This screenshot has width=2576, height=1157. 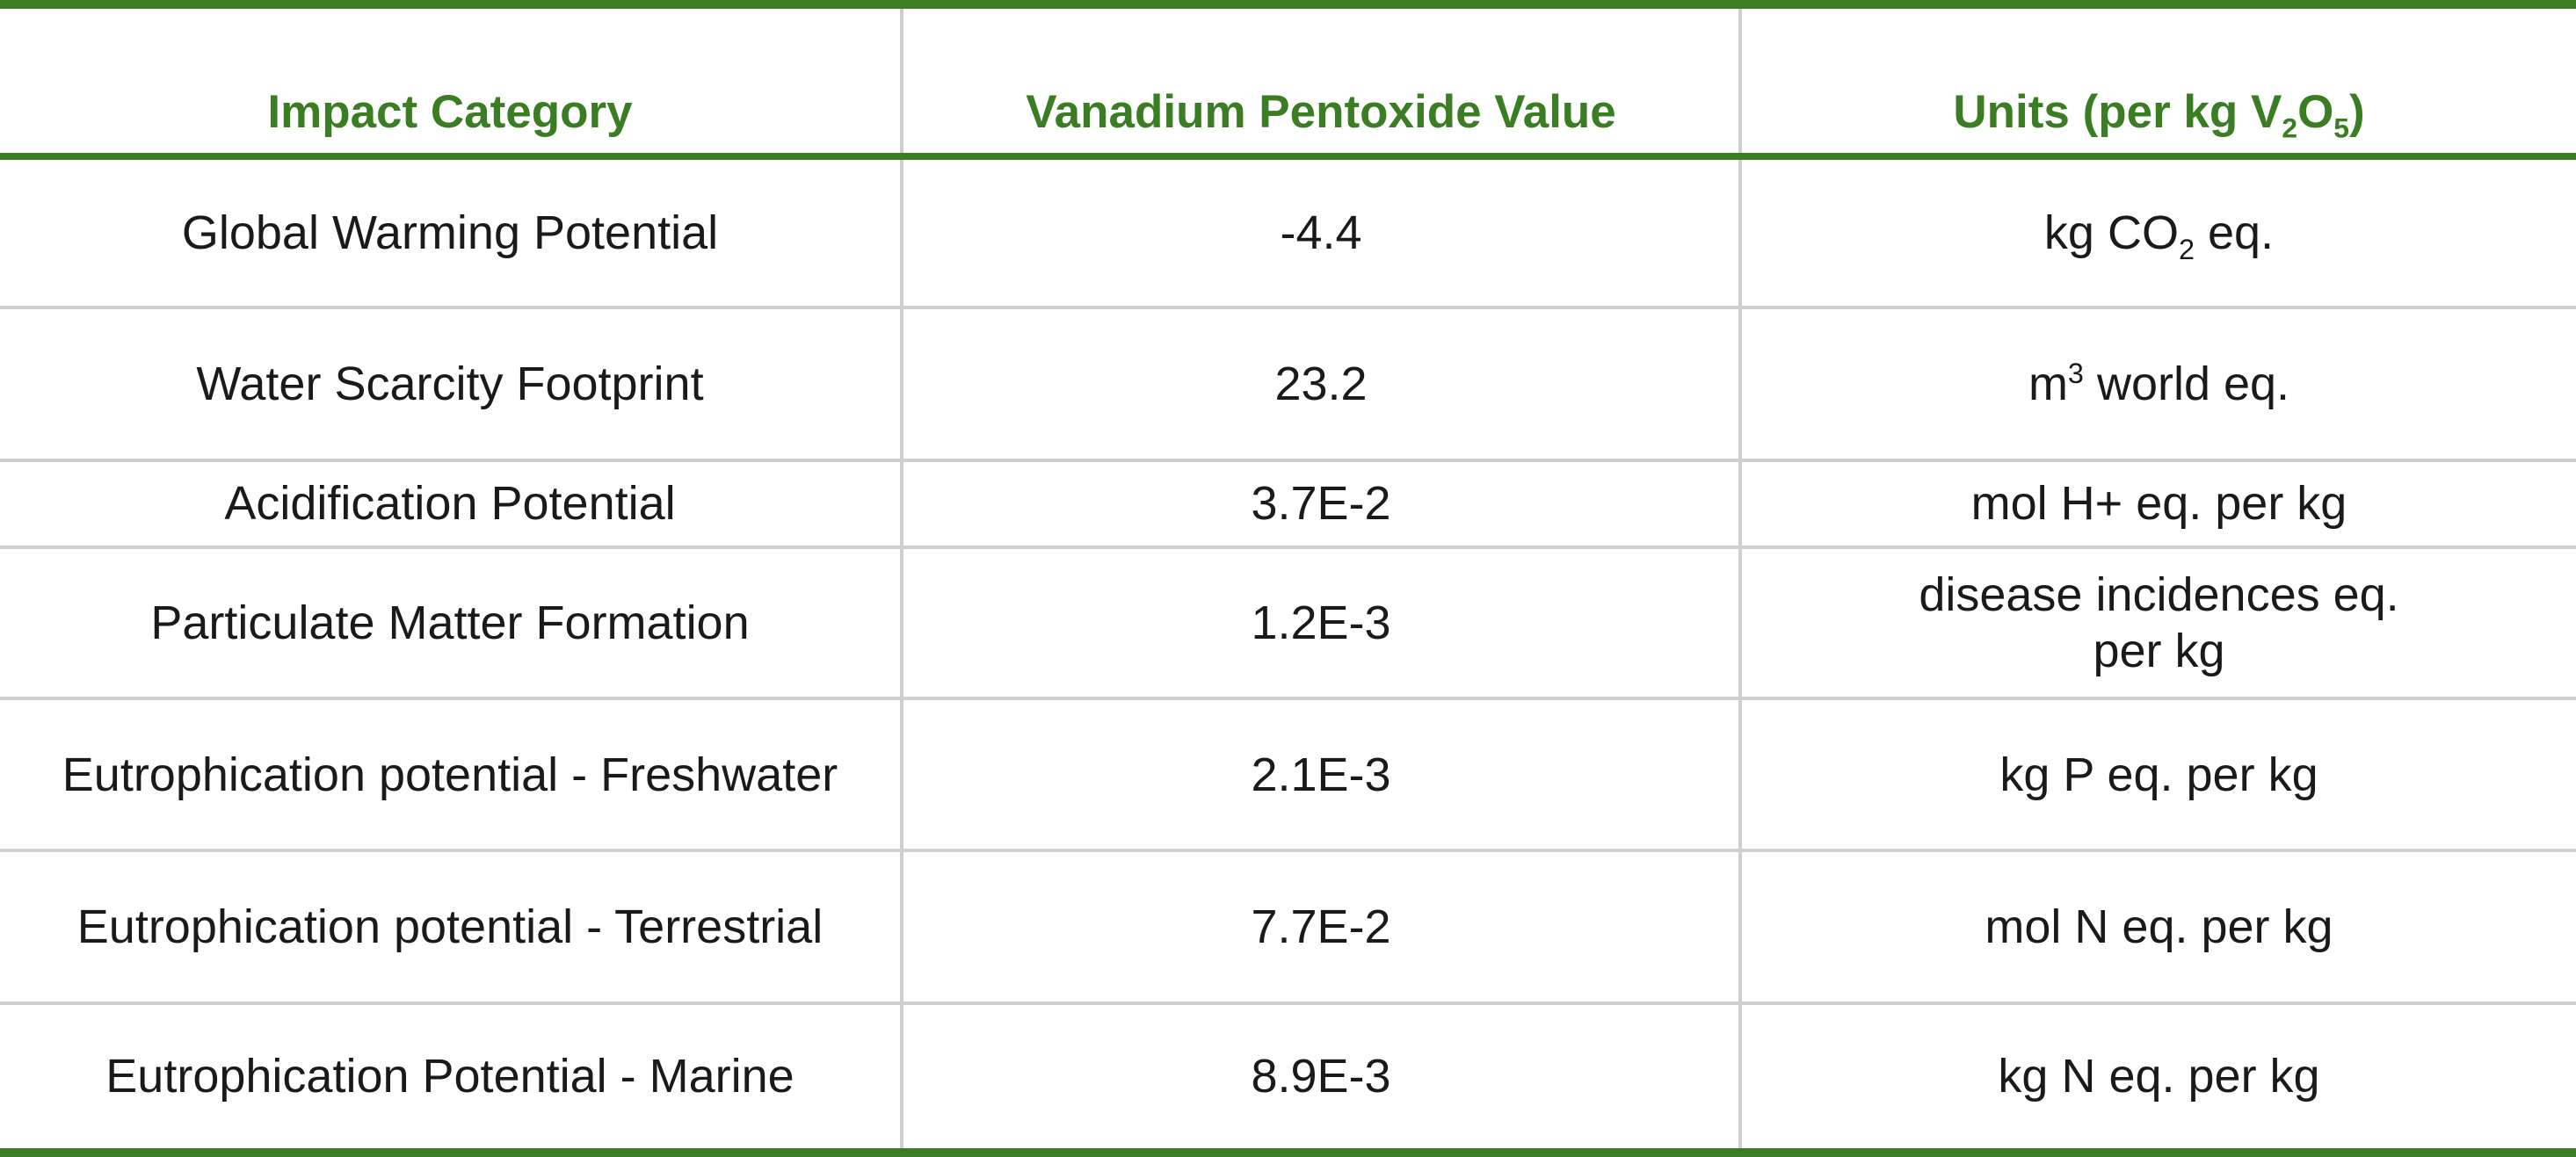 I want to click on cell-unit: kg CO2 eq., so click(x=2157, y=232).